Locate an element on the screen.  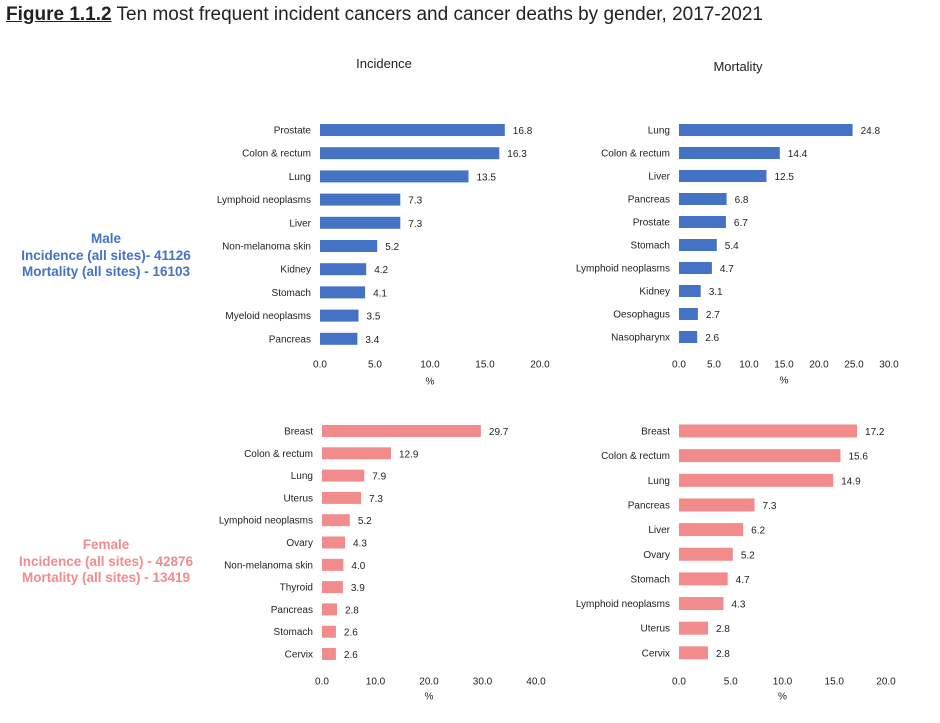
data-label: 13.5 is located at coordinates (487, 177).